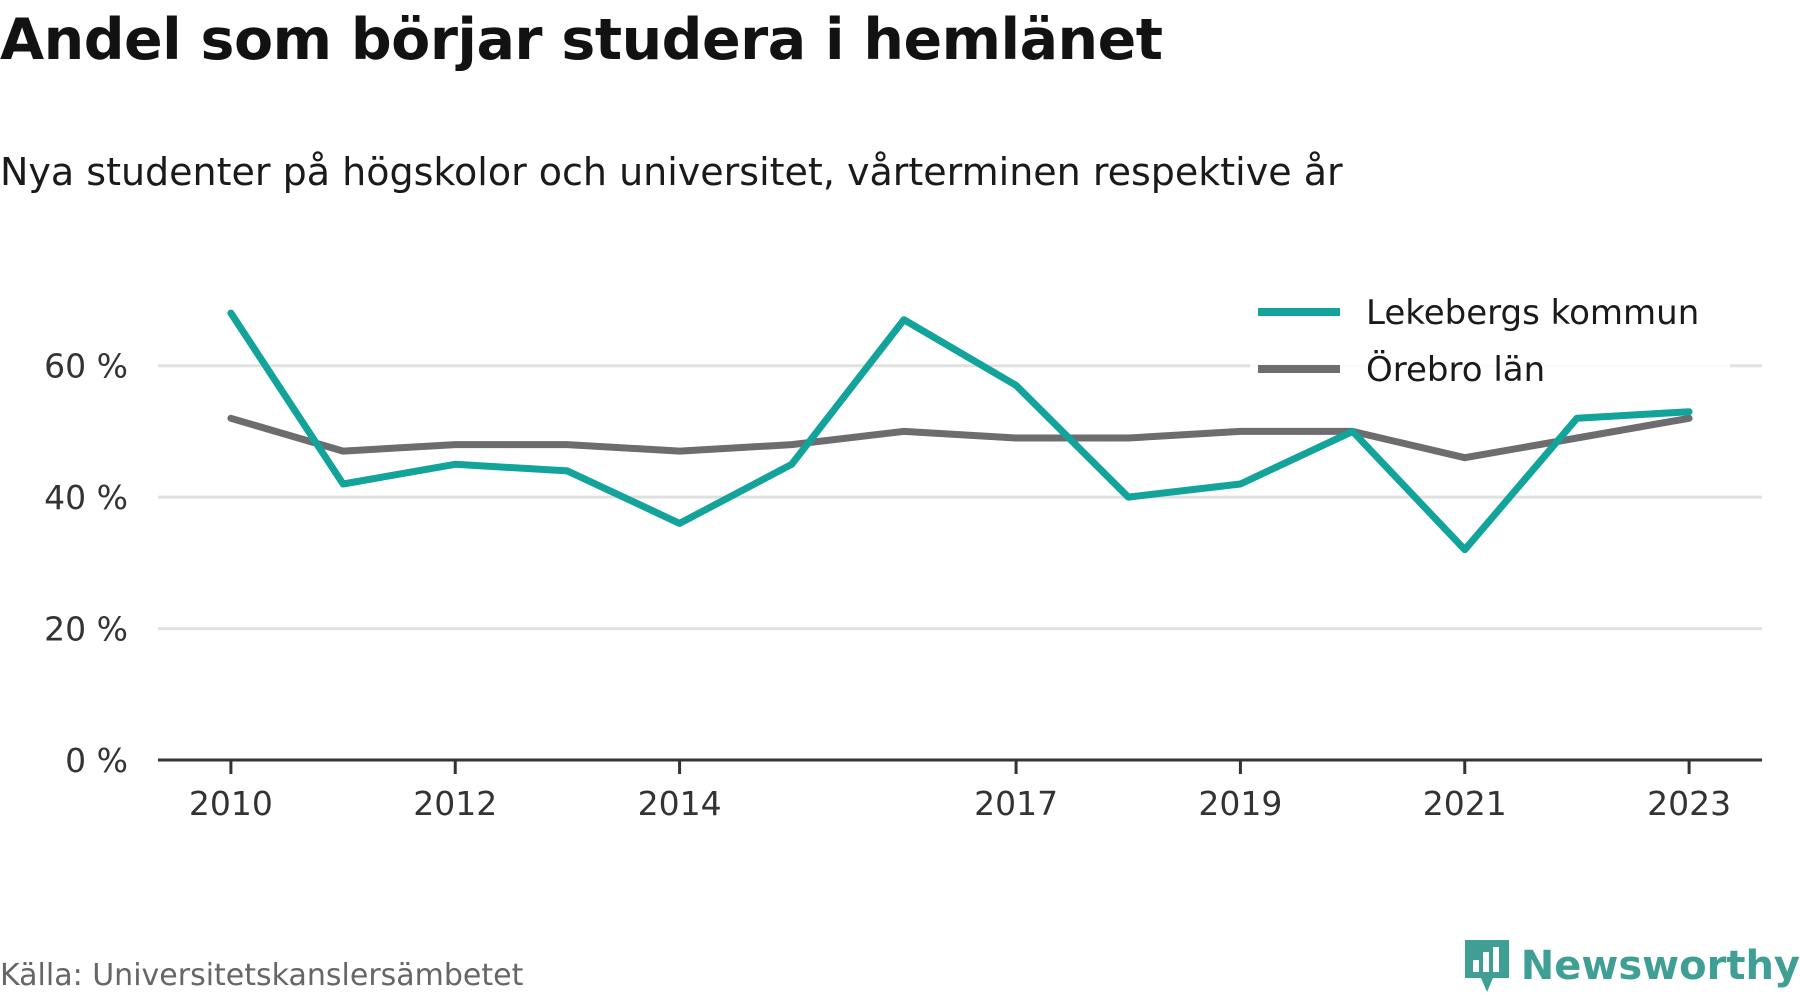  What do you see at coordinates (86, 563) in the screenshot?
I see `y-axis-ticks: 0 % 20 % 40 % 60 %` at bounding box center [86, 563].